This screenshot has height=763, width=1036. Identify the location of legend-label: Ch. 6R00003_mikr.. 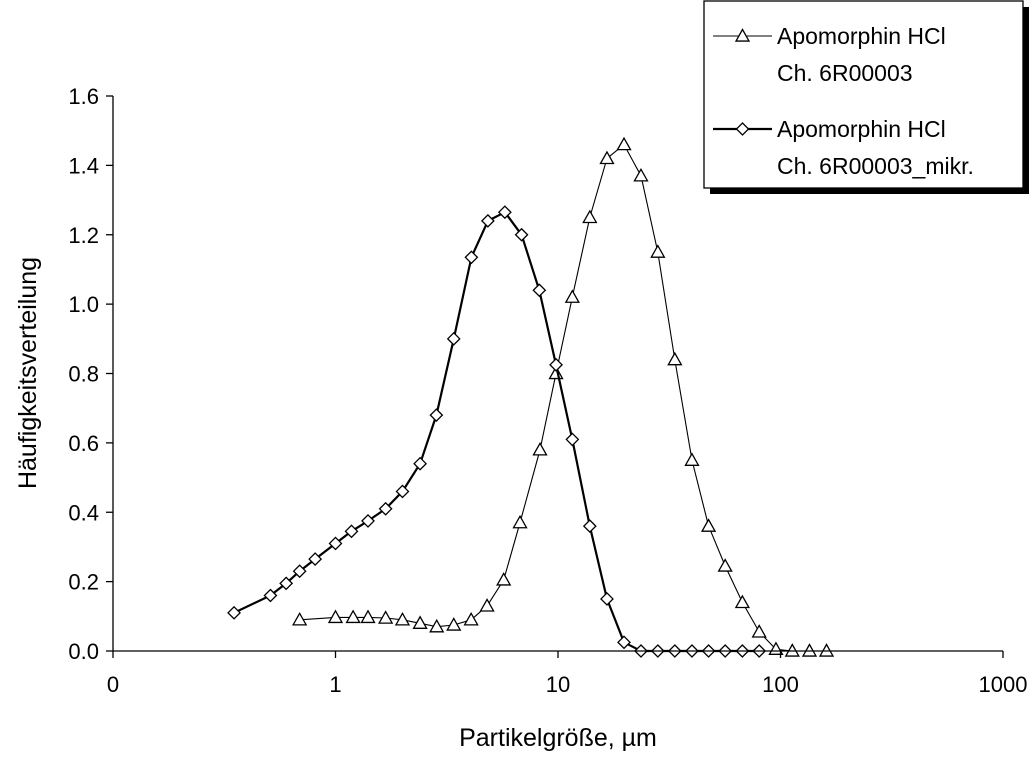
(875, 166).